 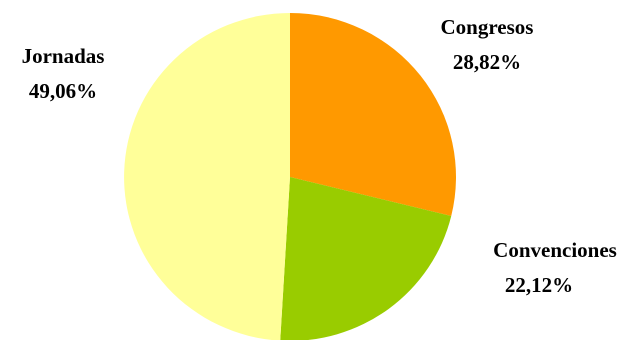 What do you see at coordinates (539, 285) in the screenshot?
I see `slice-value-label-convenciones: 22,12%` at bounding box center [539, 285].